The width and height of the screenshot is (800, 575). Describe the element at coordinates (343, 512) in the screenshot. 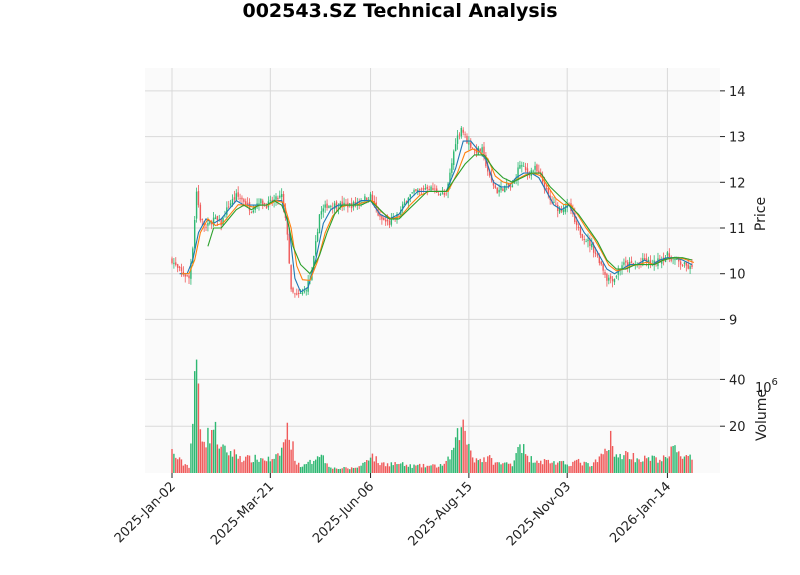

I see `x-tick-label: 2025-Jun-06` at that location.